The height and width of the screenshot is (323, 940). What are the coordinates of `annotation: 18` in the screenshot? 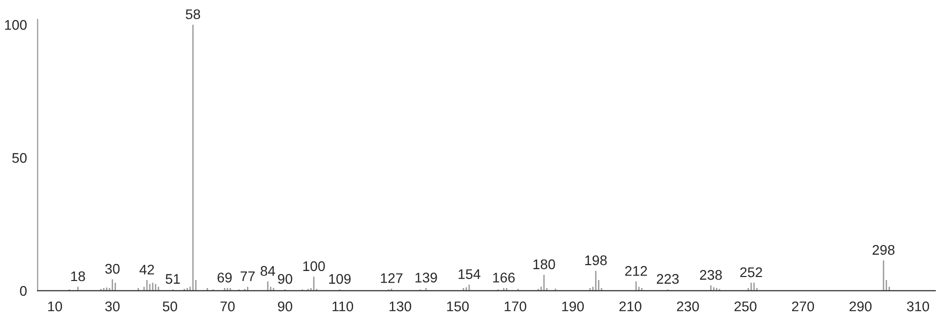 It's located at (78, 276).